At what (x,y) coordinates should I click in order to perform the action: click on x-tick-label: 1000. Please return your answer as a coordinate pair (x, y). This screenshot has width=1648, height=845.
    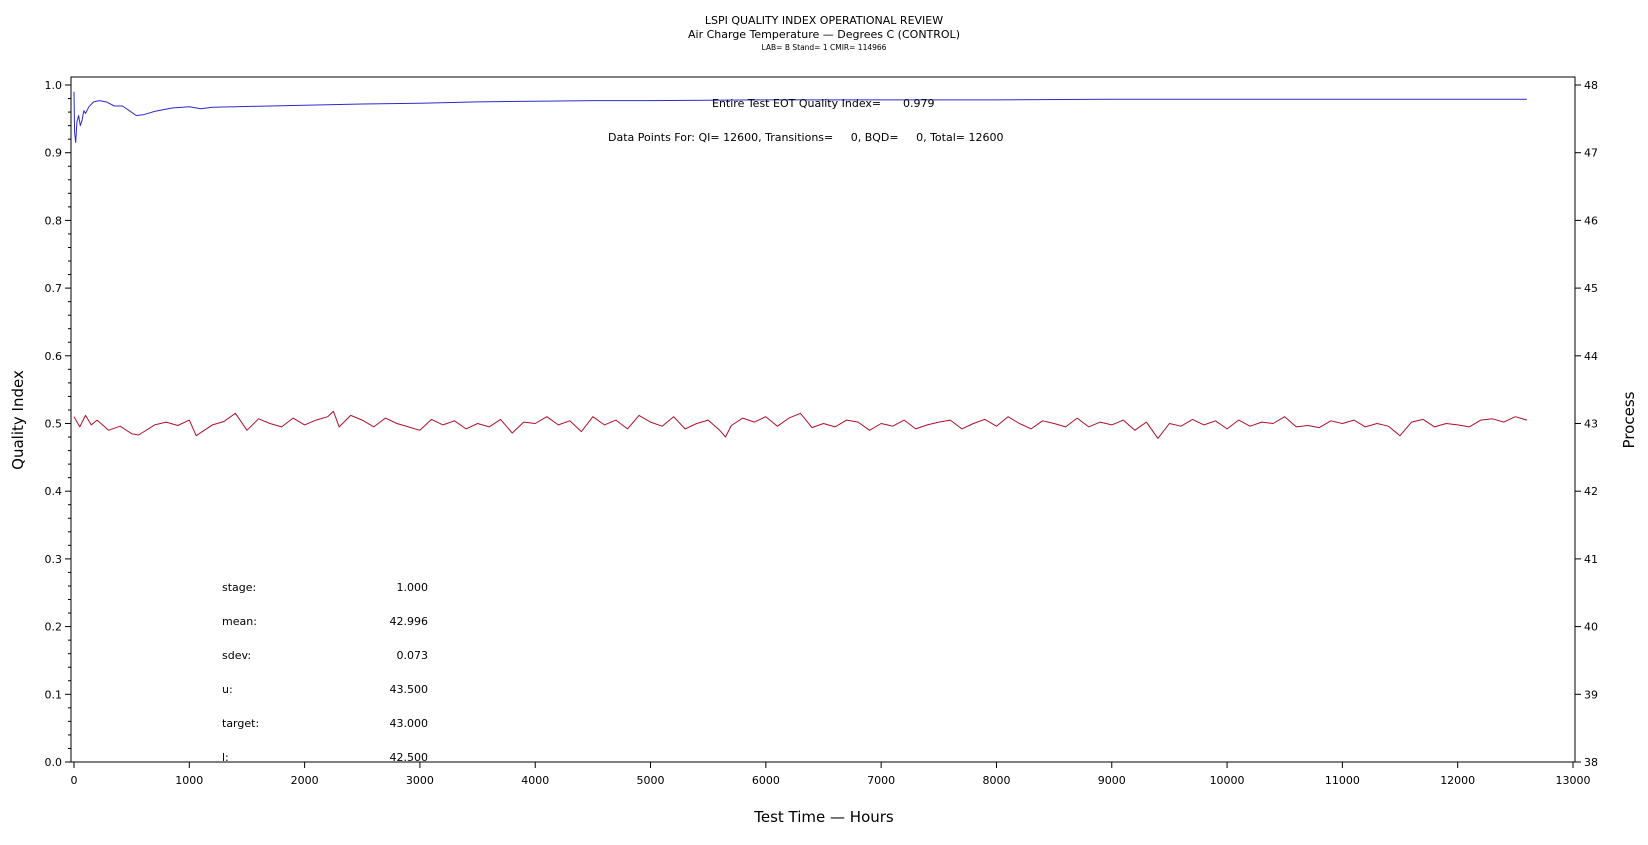
    Looking at the image, I should click on (189, 780).